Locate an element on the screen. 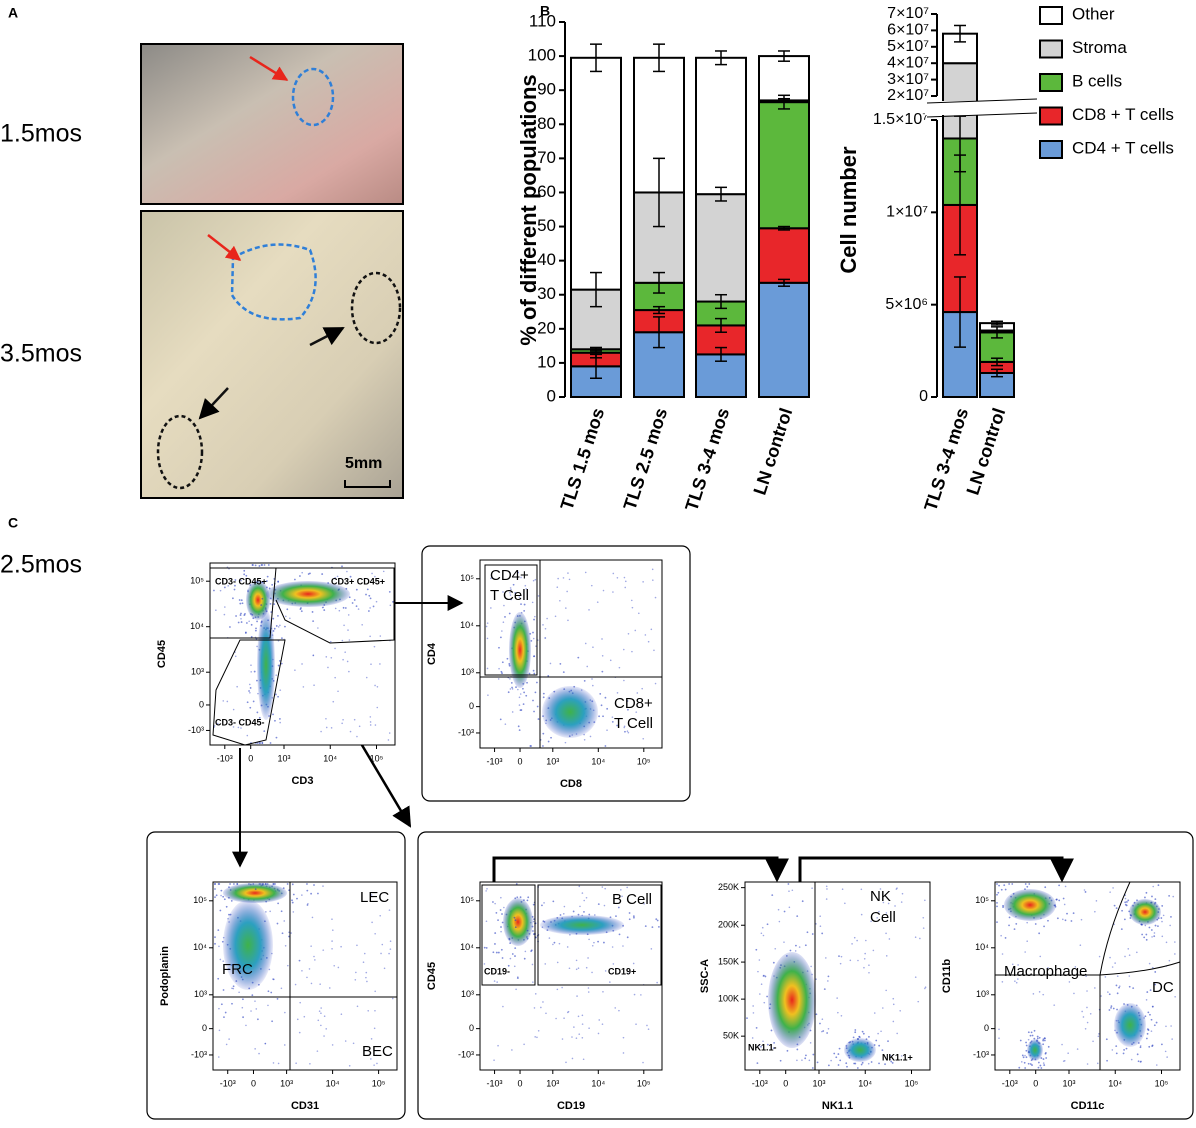 The image size is (1196, 1128). y-axis-label: CD45 is located at coordinates (432, 976).